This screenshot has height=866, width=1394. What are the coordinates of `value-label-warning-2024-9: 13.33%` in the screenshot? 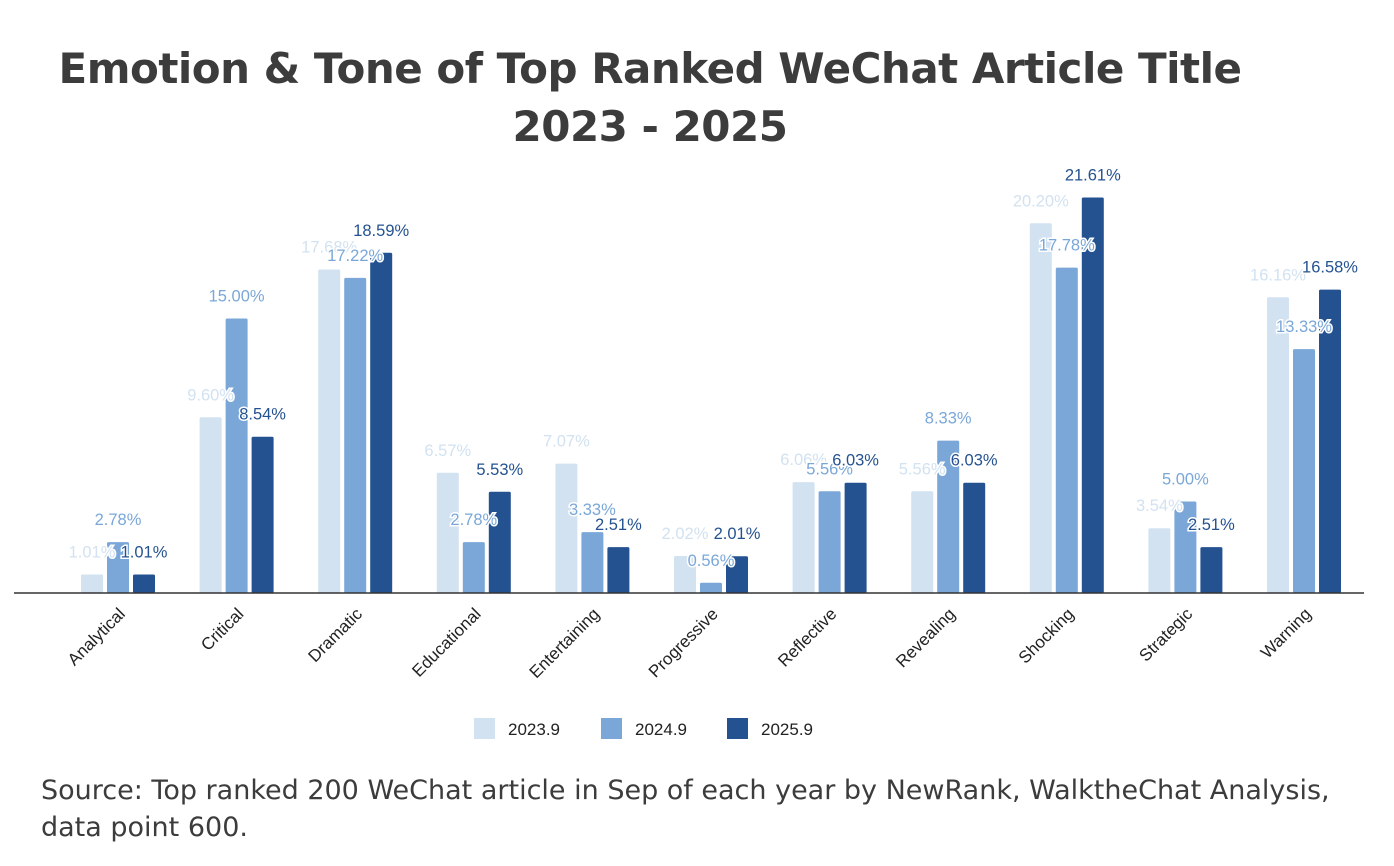 It's located at (1304, 327).